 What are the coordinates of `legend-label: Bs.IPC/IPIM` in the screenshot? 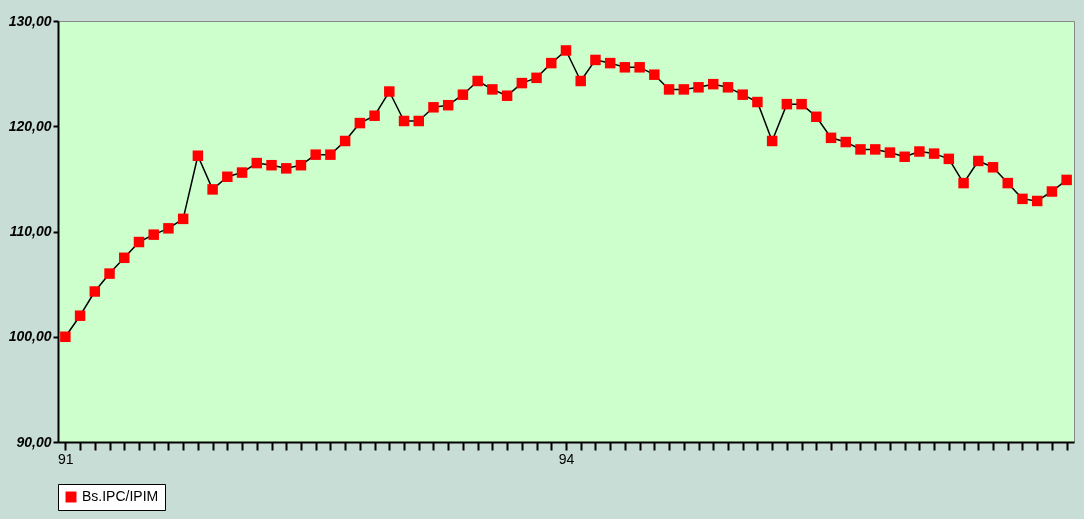 It's located at (120, 496).